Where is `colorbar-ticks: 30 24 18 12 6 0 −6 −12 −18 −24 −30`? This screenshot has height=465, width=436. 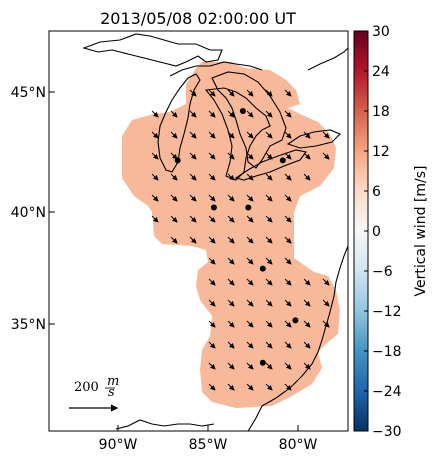
colorbar-ticks: 30 24 18 12 6 0 −6 −12 −18 −24 −30 is located at coordinates (383, 232).